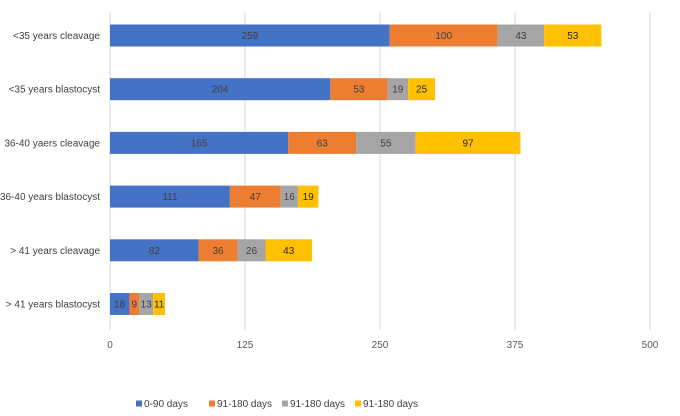  I want to click on data-label: 165, so click(199, 143).